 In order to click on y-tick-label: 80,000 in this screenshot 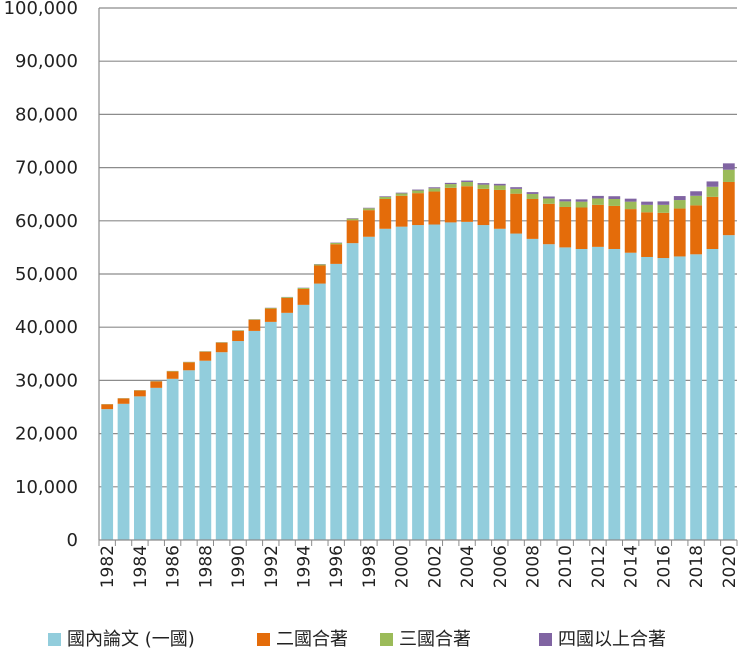, I will do `click(46, 114)`.